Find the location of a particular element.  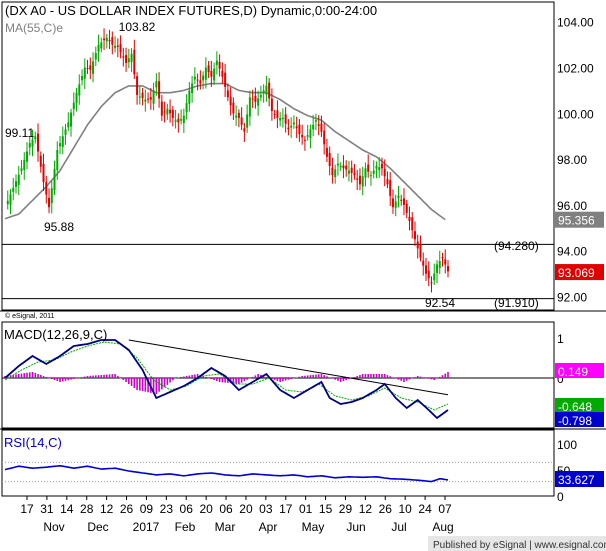

x-month-label: Mar is located at coordinates (225, 527).